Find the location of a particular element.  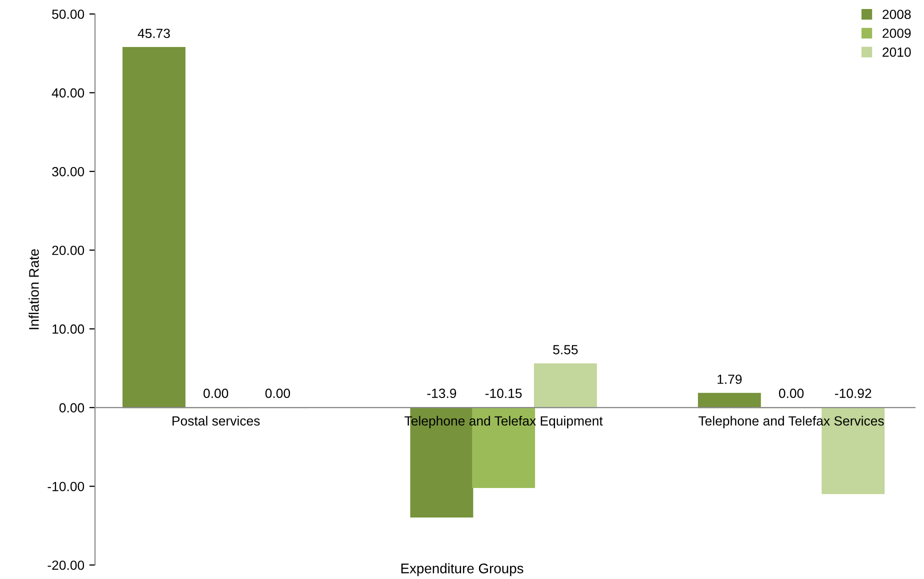

x-tick-label: Telephone and Telefax Services is located at coordinates (791, 422).